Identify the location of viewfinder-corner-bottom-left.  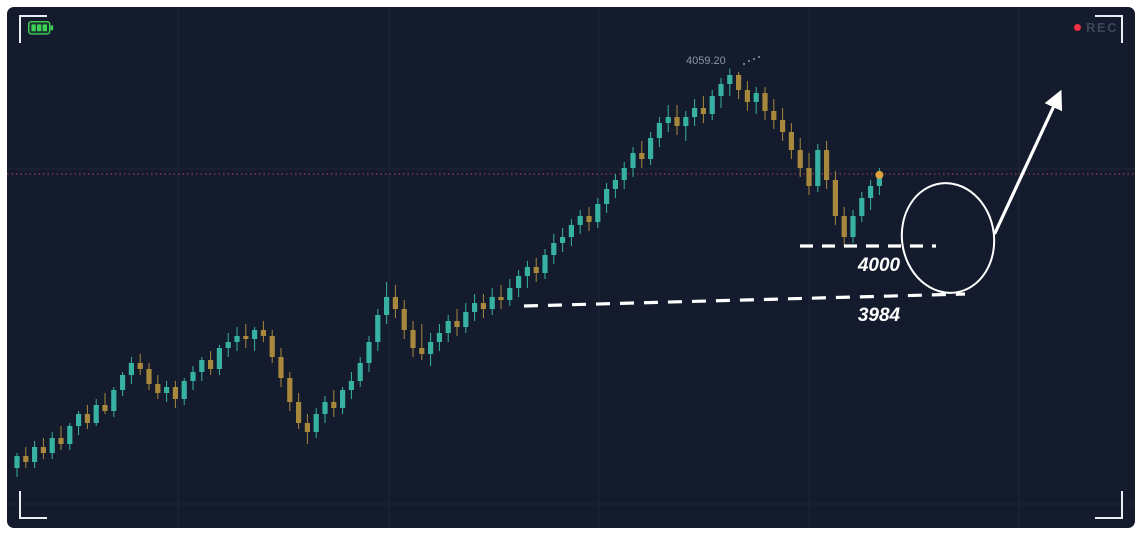
(33, 505).